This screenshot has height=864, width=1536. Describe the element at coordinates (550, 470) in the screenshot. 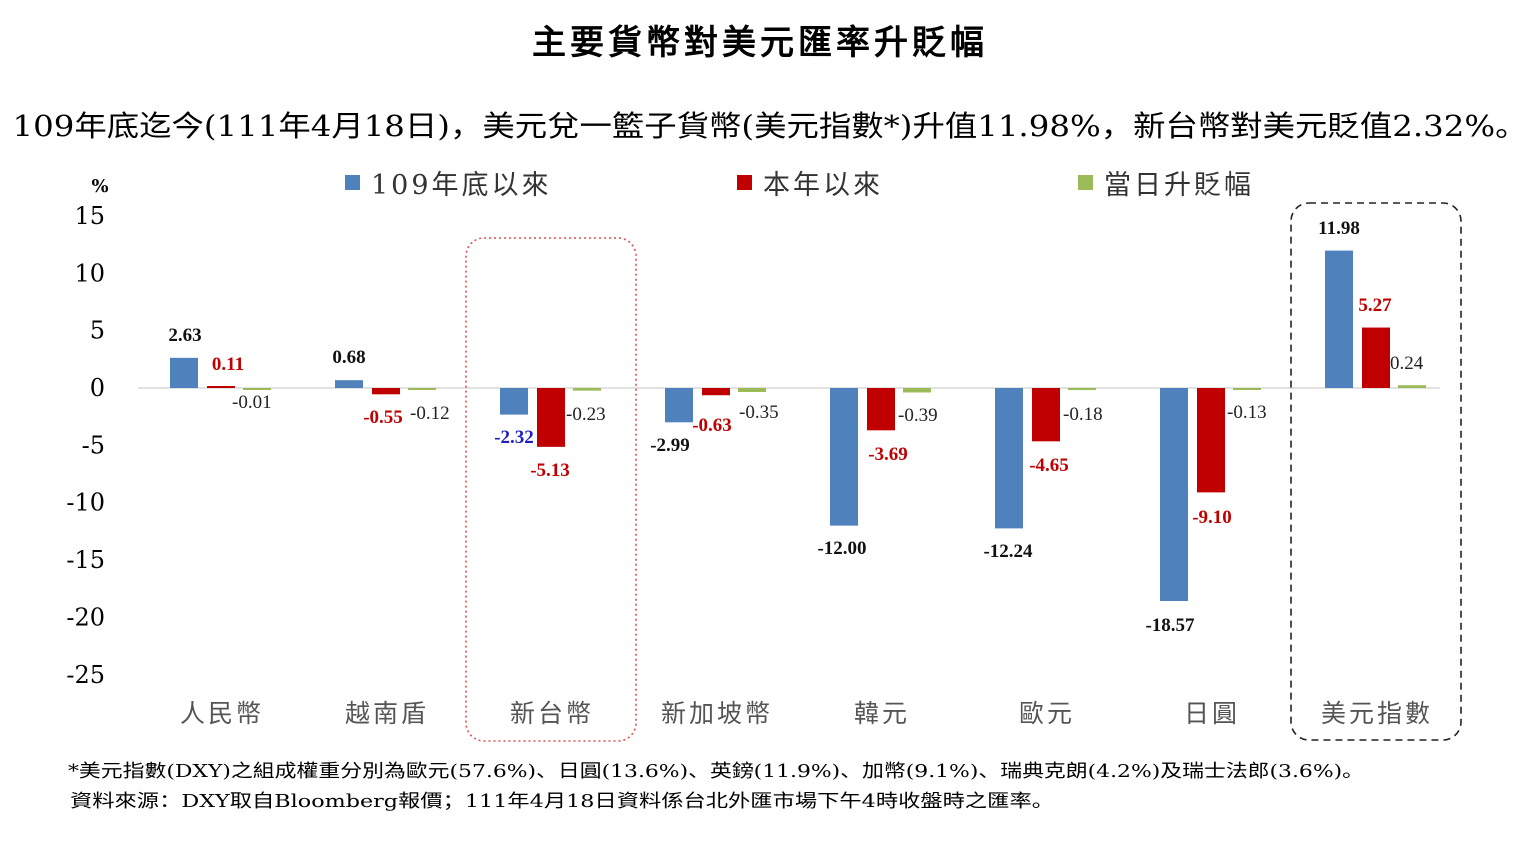

I see `data-label: -5.13` at that location.